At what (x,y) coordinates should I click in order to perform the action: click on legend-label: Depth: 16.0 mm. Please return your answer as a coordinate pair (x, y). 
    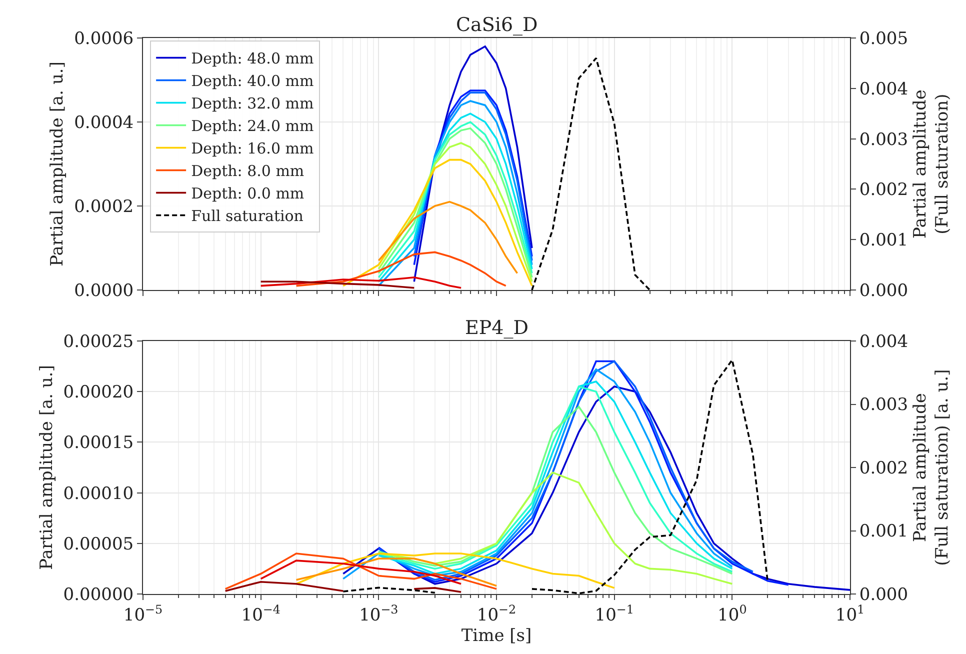
    Looking at the image, I should click on (252, 149).